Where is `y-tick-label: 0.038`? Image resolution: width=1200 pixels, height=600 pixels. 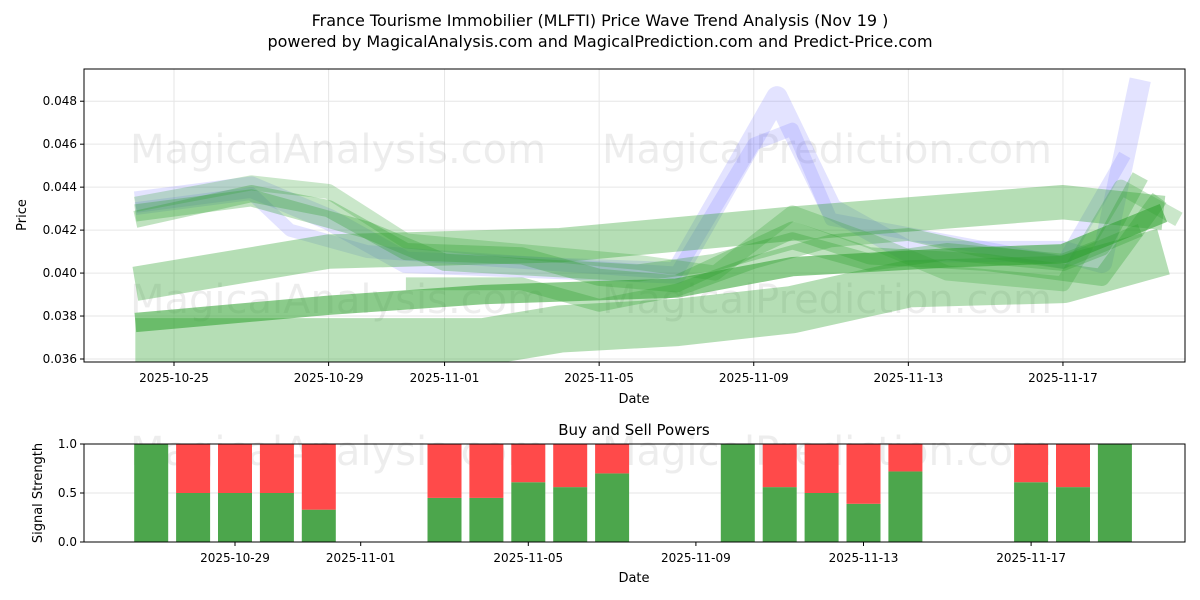
y-tick-label: 0.038 is located at coordinates (60, 316).